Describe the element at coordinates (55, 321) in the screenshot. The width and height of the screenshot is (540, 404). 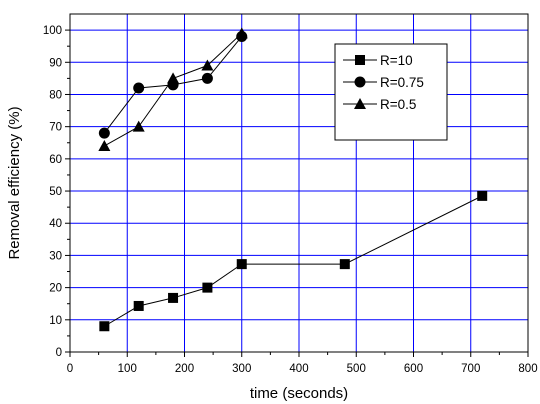
I see `y-tick-label: 10` at that location.